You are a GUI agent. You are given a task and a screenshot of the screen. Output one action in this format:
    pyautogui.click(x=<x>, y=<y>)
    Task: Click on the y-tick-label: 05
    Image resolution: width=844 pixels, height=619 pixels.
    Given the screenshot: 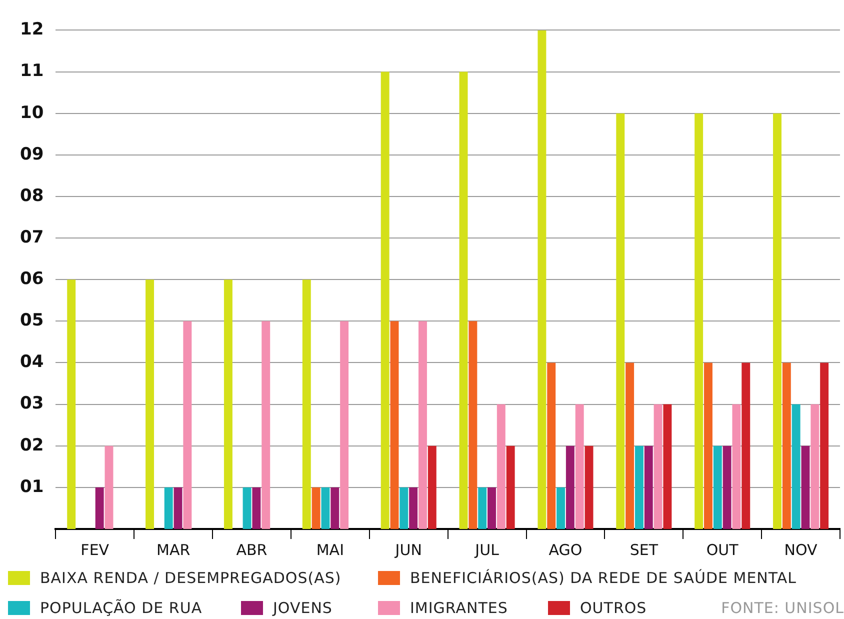 What is the action you would take?
    pyautogui.click(x=32, y=320)
    